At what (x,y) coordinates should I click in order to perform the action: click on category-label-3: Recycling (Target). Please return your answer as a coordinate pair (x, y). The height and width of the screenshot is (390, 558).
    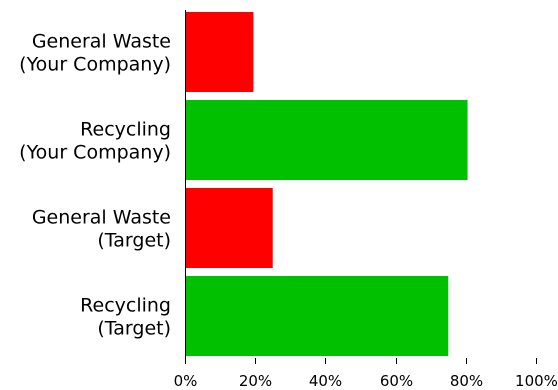
    Looking at the image, I should click on (125, 317).